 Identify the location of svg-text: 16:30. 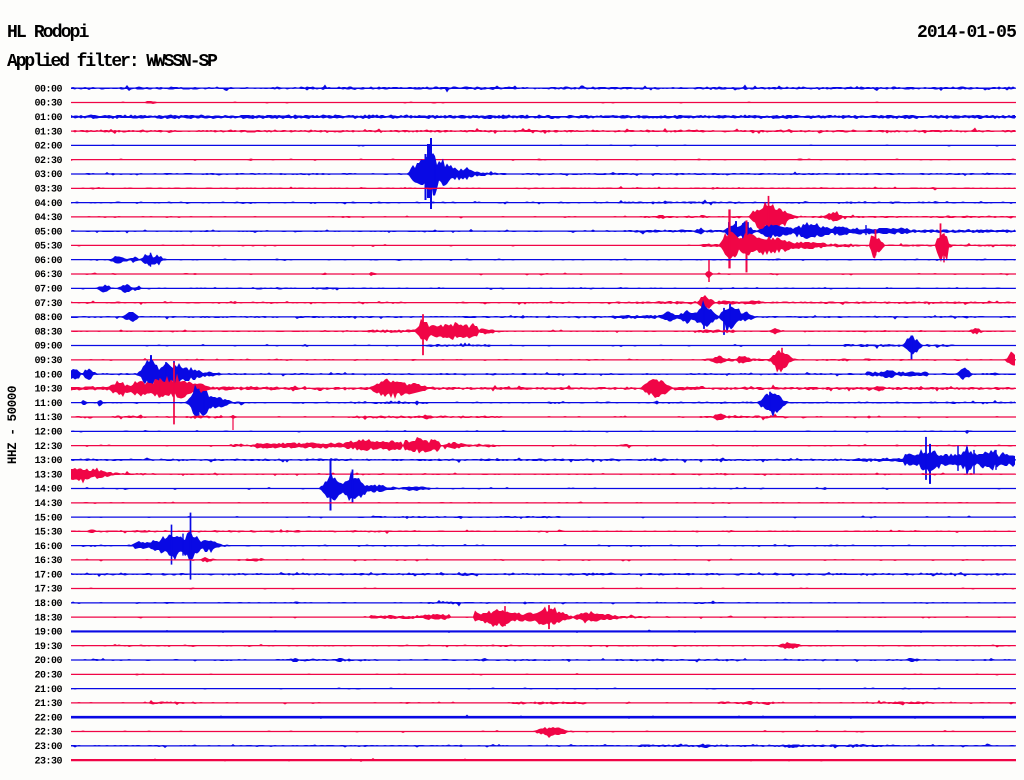
(48, 561).